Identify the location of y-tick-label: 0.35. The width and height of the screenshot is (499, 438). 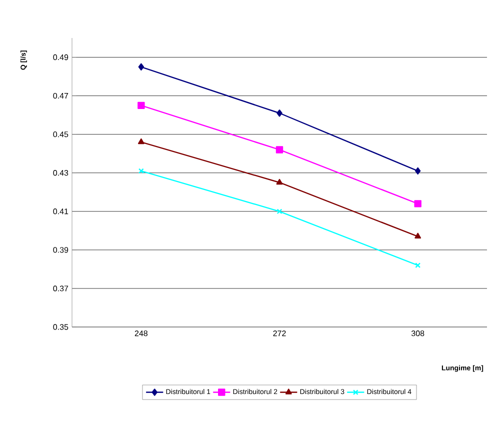
(60, 327).